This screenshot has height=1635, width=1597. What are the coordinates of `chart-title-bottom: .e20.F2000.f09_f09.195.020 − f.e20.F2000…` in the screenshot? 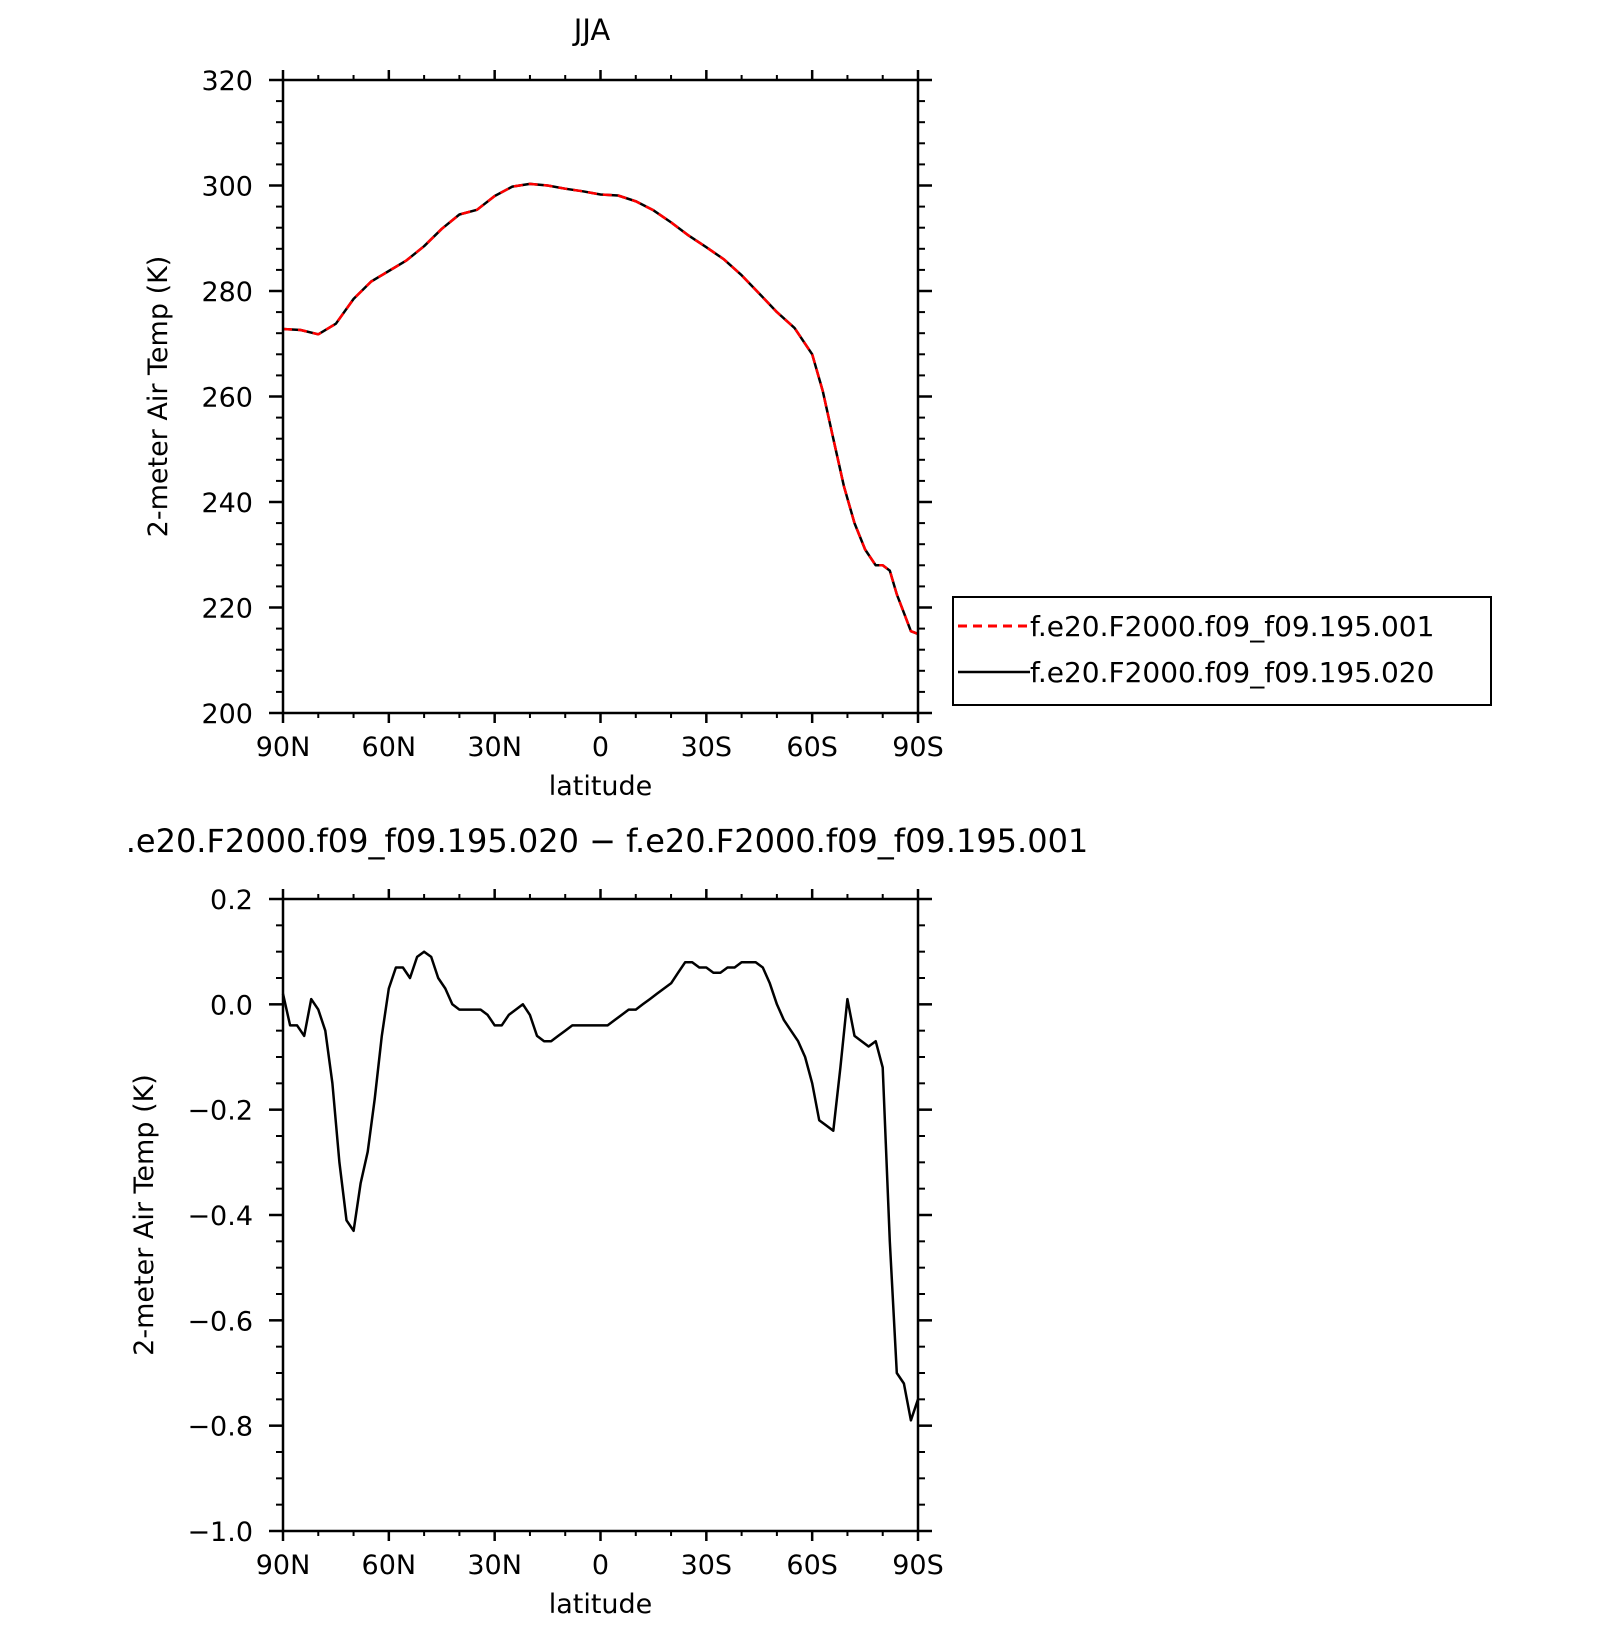 It's located at (607, 841).